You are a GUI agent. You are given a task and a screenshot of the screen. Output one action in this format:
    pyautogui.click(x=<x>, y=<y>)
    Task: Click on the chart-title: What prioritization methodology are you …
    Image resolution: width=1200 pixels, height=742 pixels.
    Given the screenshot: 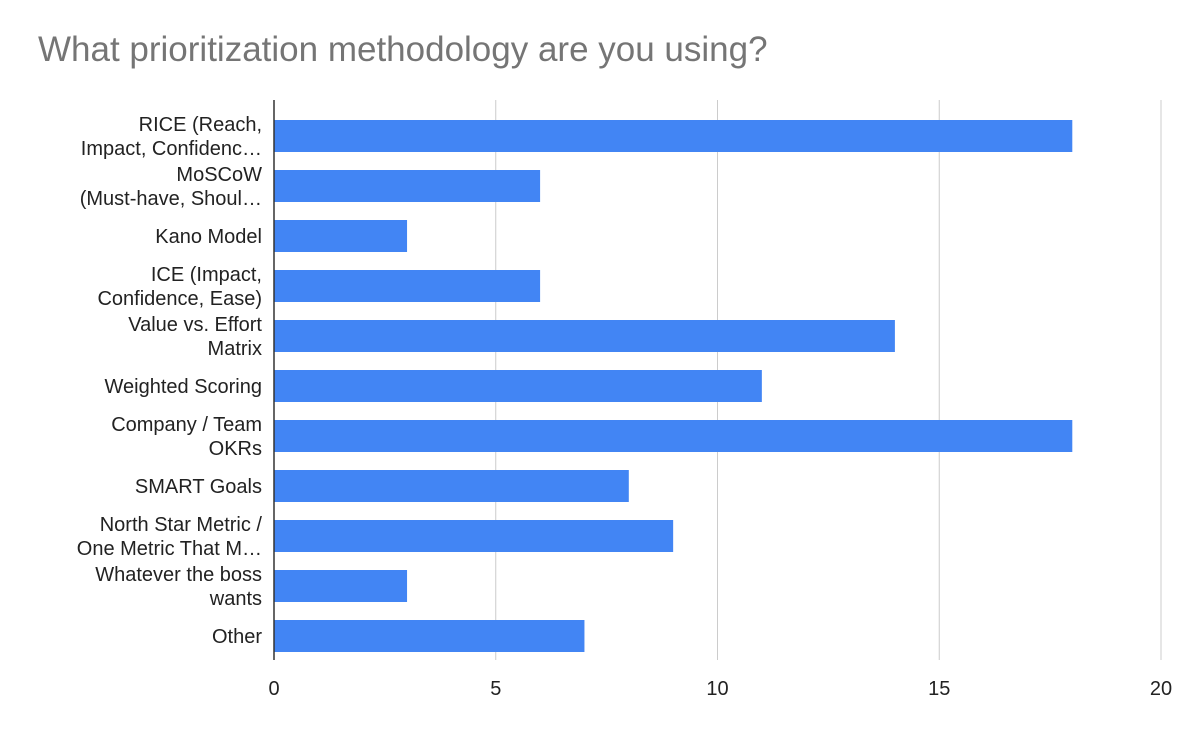 What is the action you would take?
    pyautogui.click(x=403, y=49)
    